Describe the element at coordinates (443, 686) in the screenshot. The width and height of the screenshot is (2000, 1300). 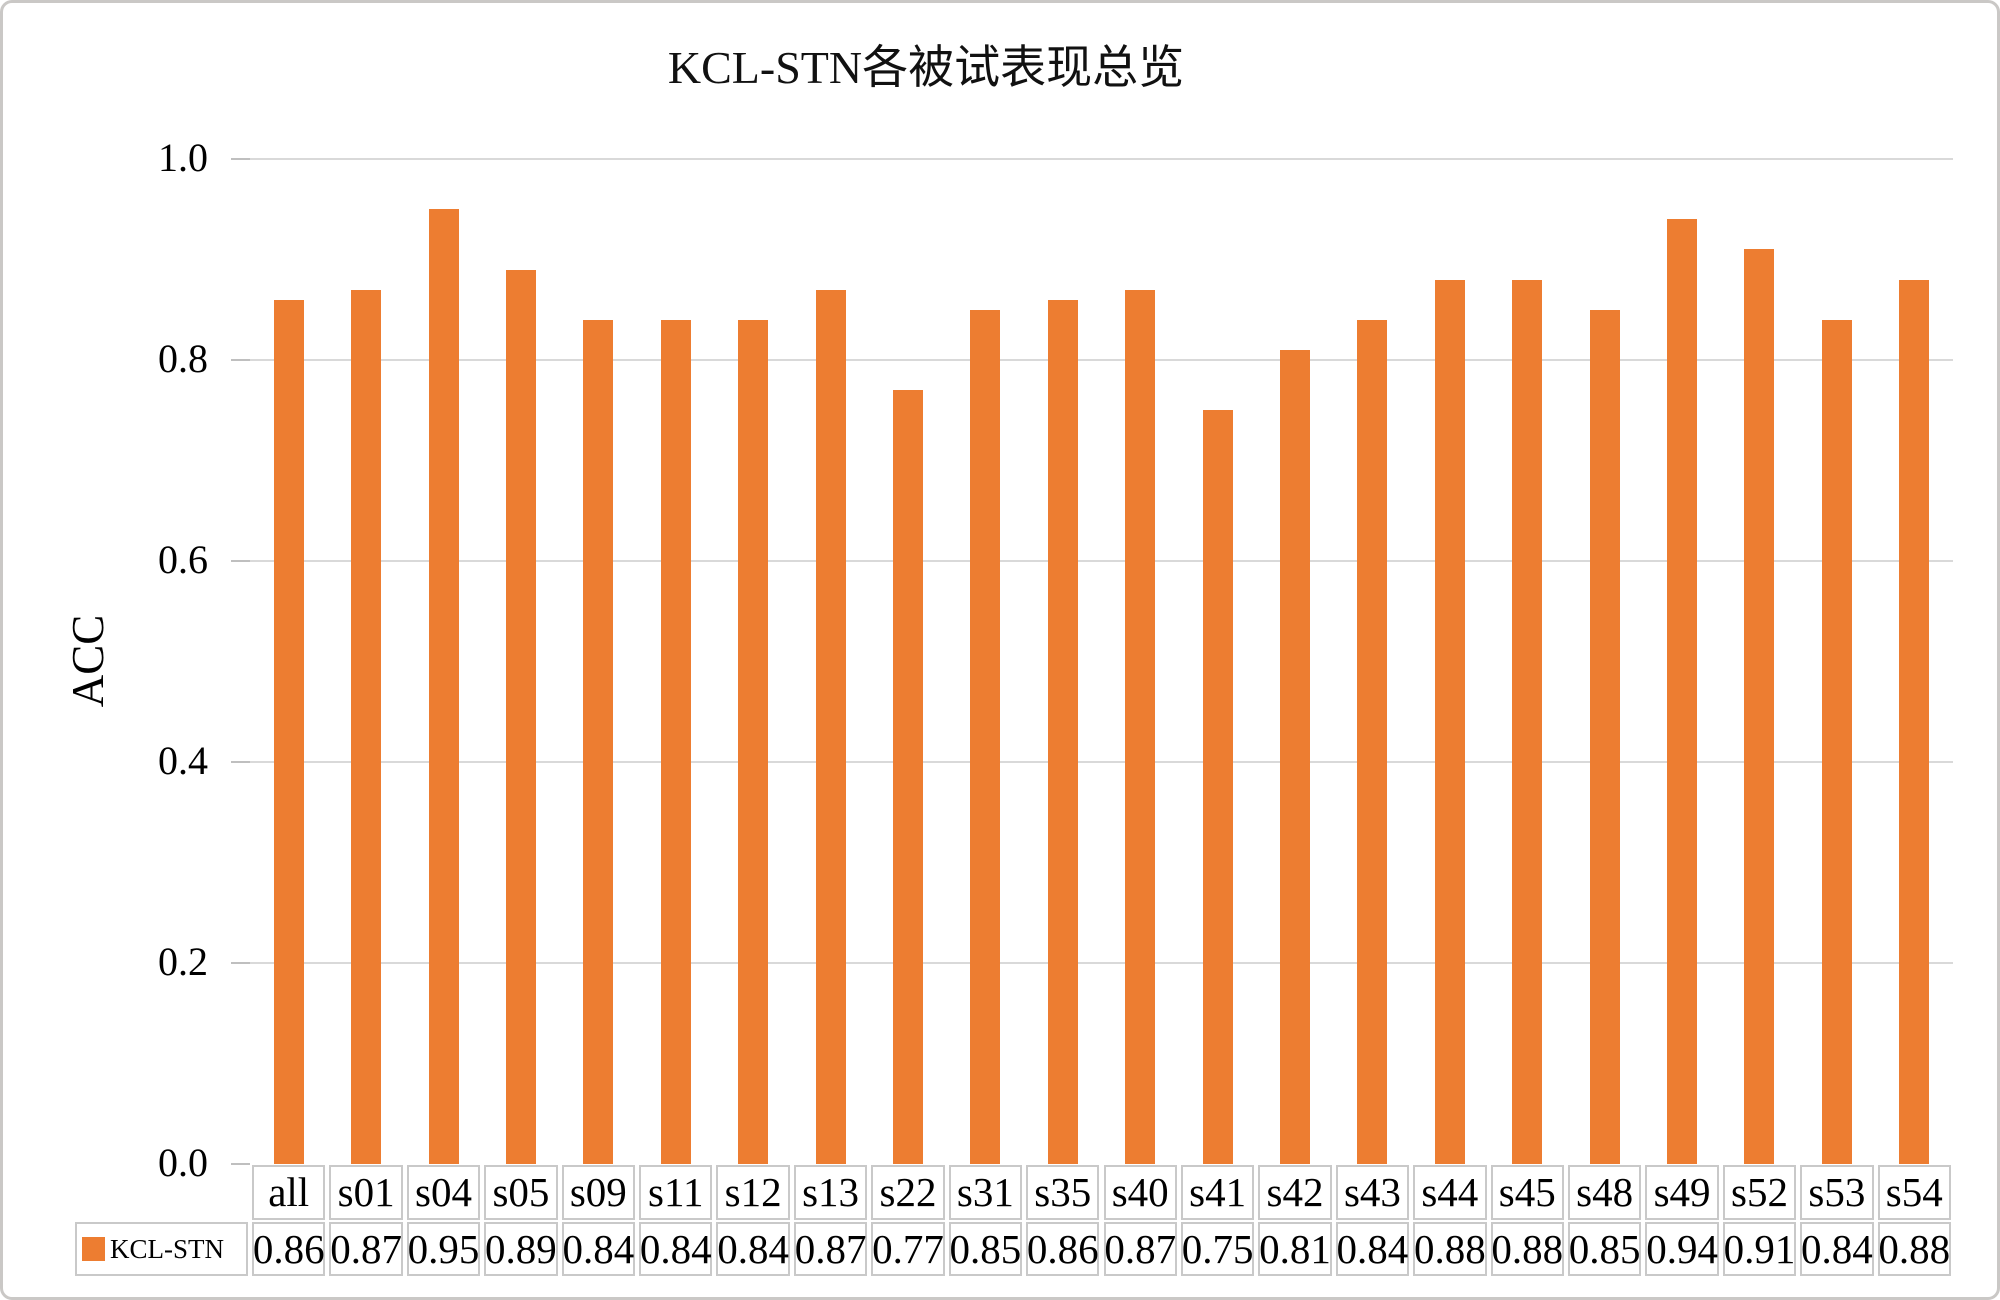
I see `bar-s04` at that location.